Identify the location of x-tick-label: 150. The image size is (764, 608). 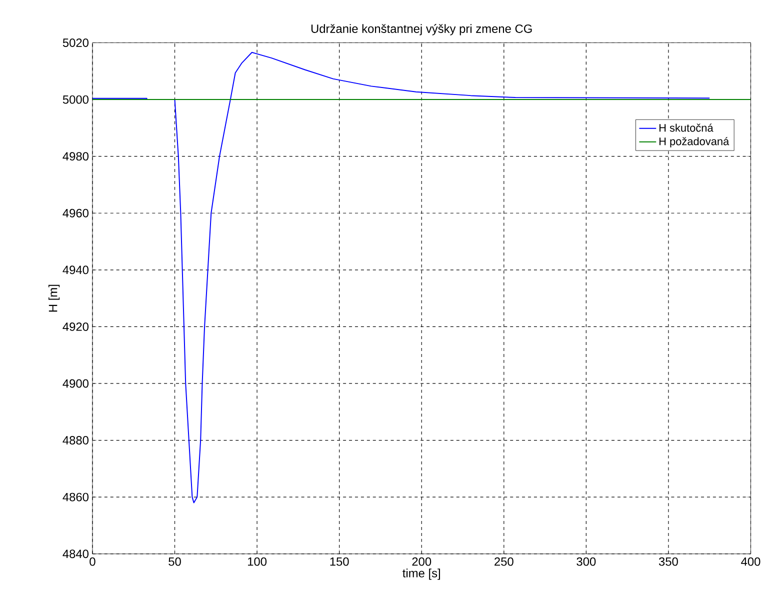
(339, 562).